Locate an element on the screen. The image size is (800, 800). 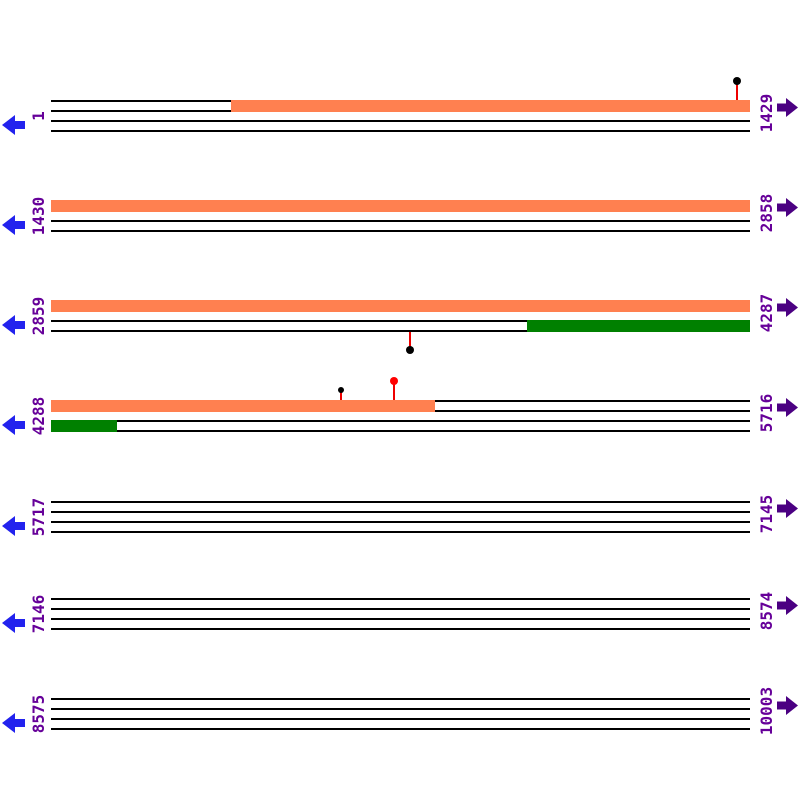
row-start-coordinate: 7146 is located at coordinates (38, 614).